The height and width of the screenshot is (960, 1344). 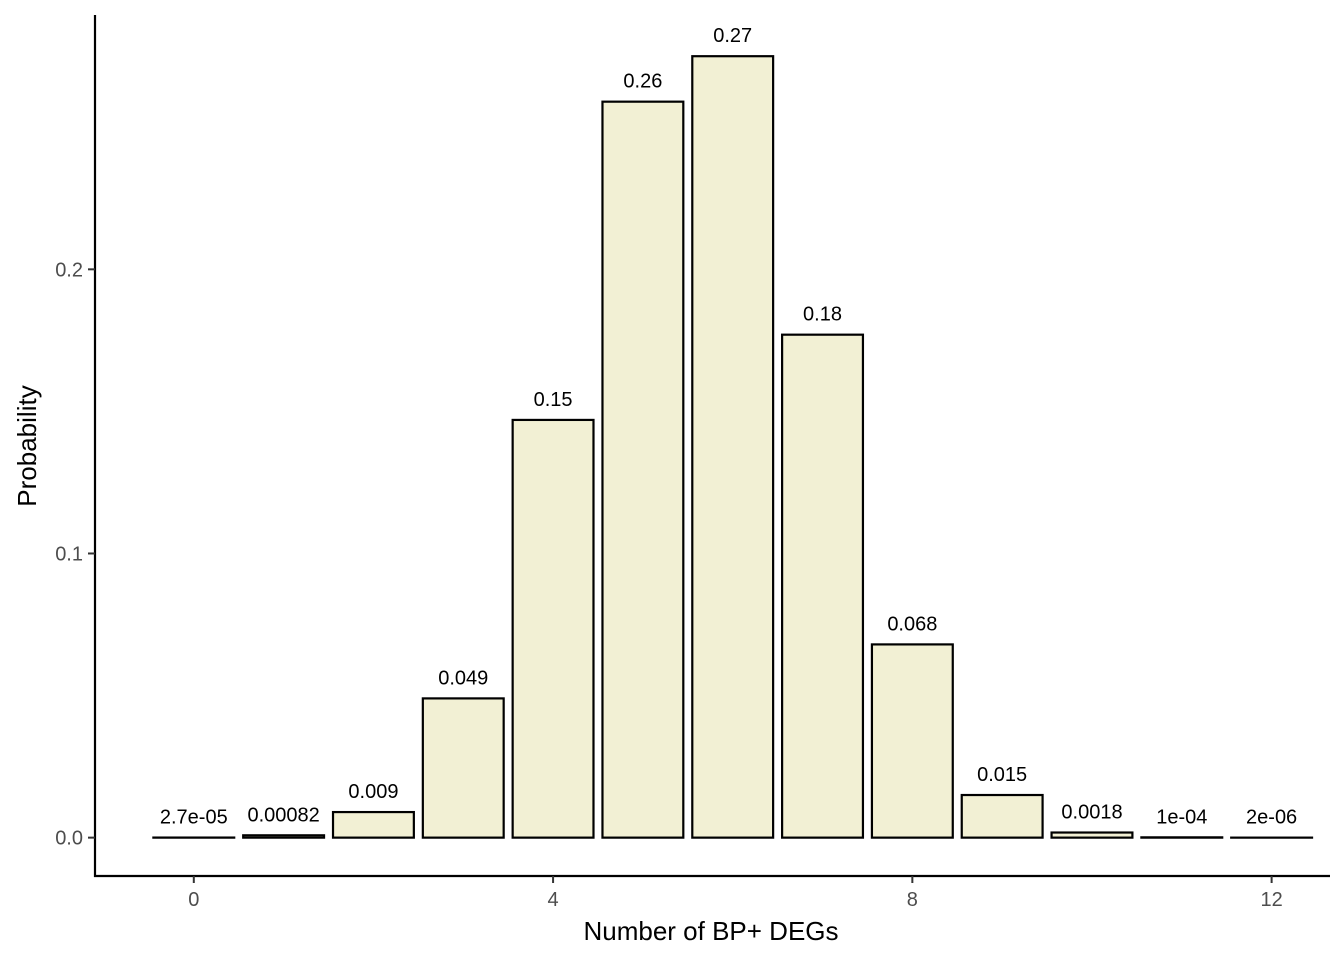 What do you see at coordinates (710, 931) in the screenshot?
I see `x-axis-title: Number of BP+ DEGs` at bounding box center [710, 931].